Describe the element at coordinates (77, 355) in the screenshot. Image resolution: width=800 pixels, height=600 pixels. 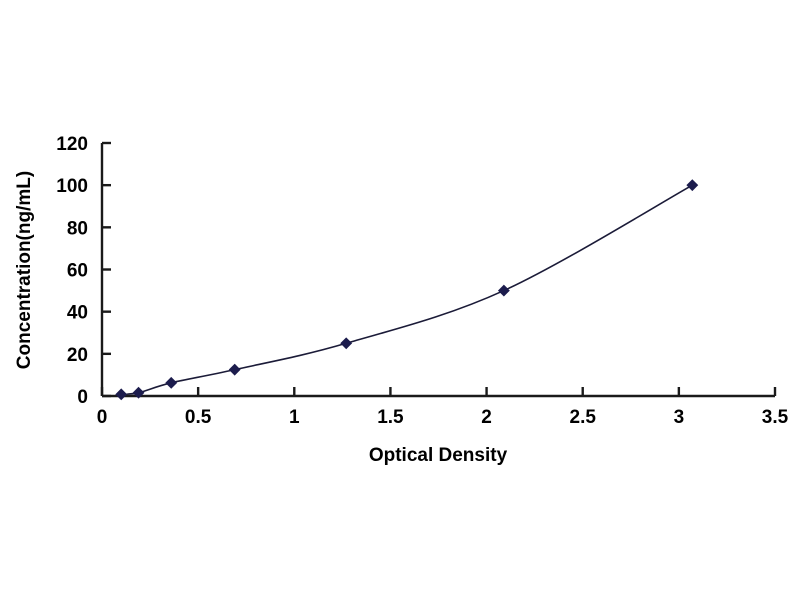
I see `y-tick-label: 20` at that location.